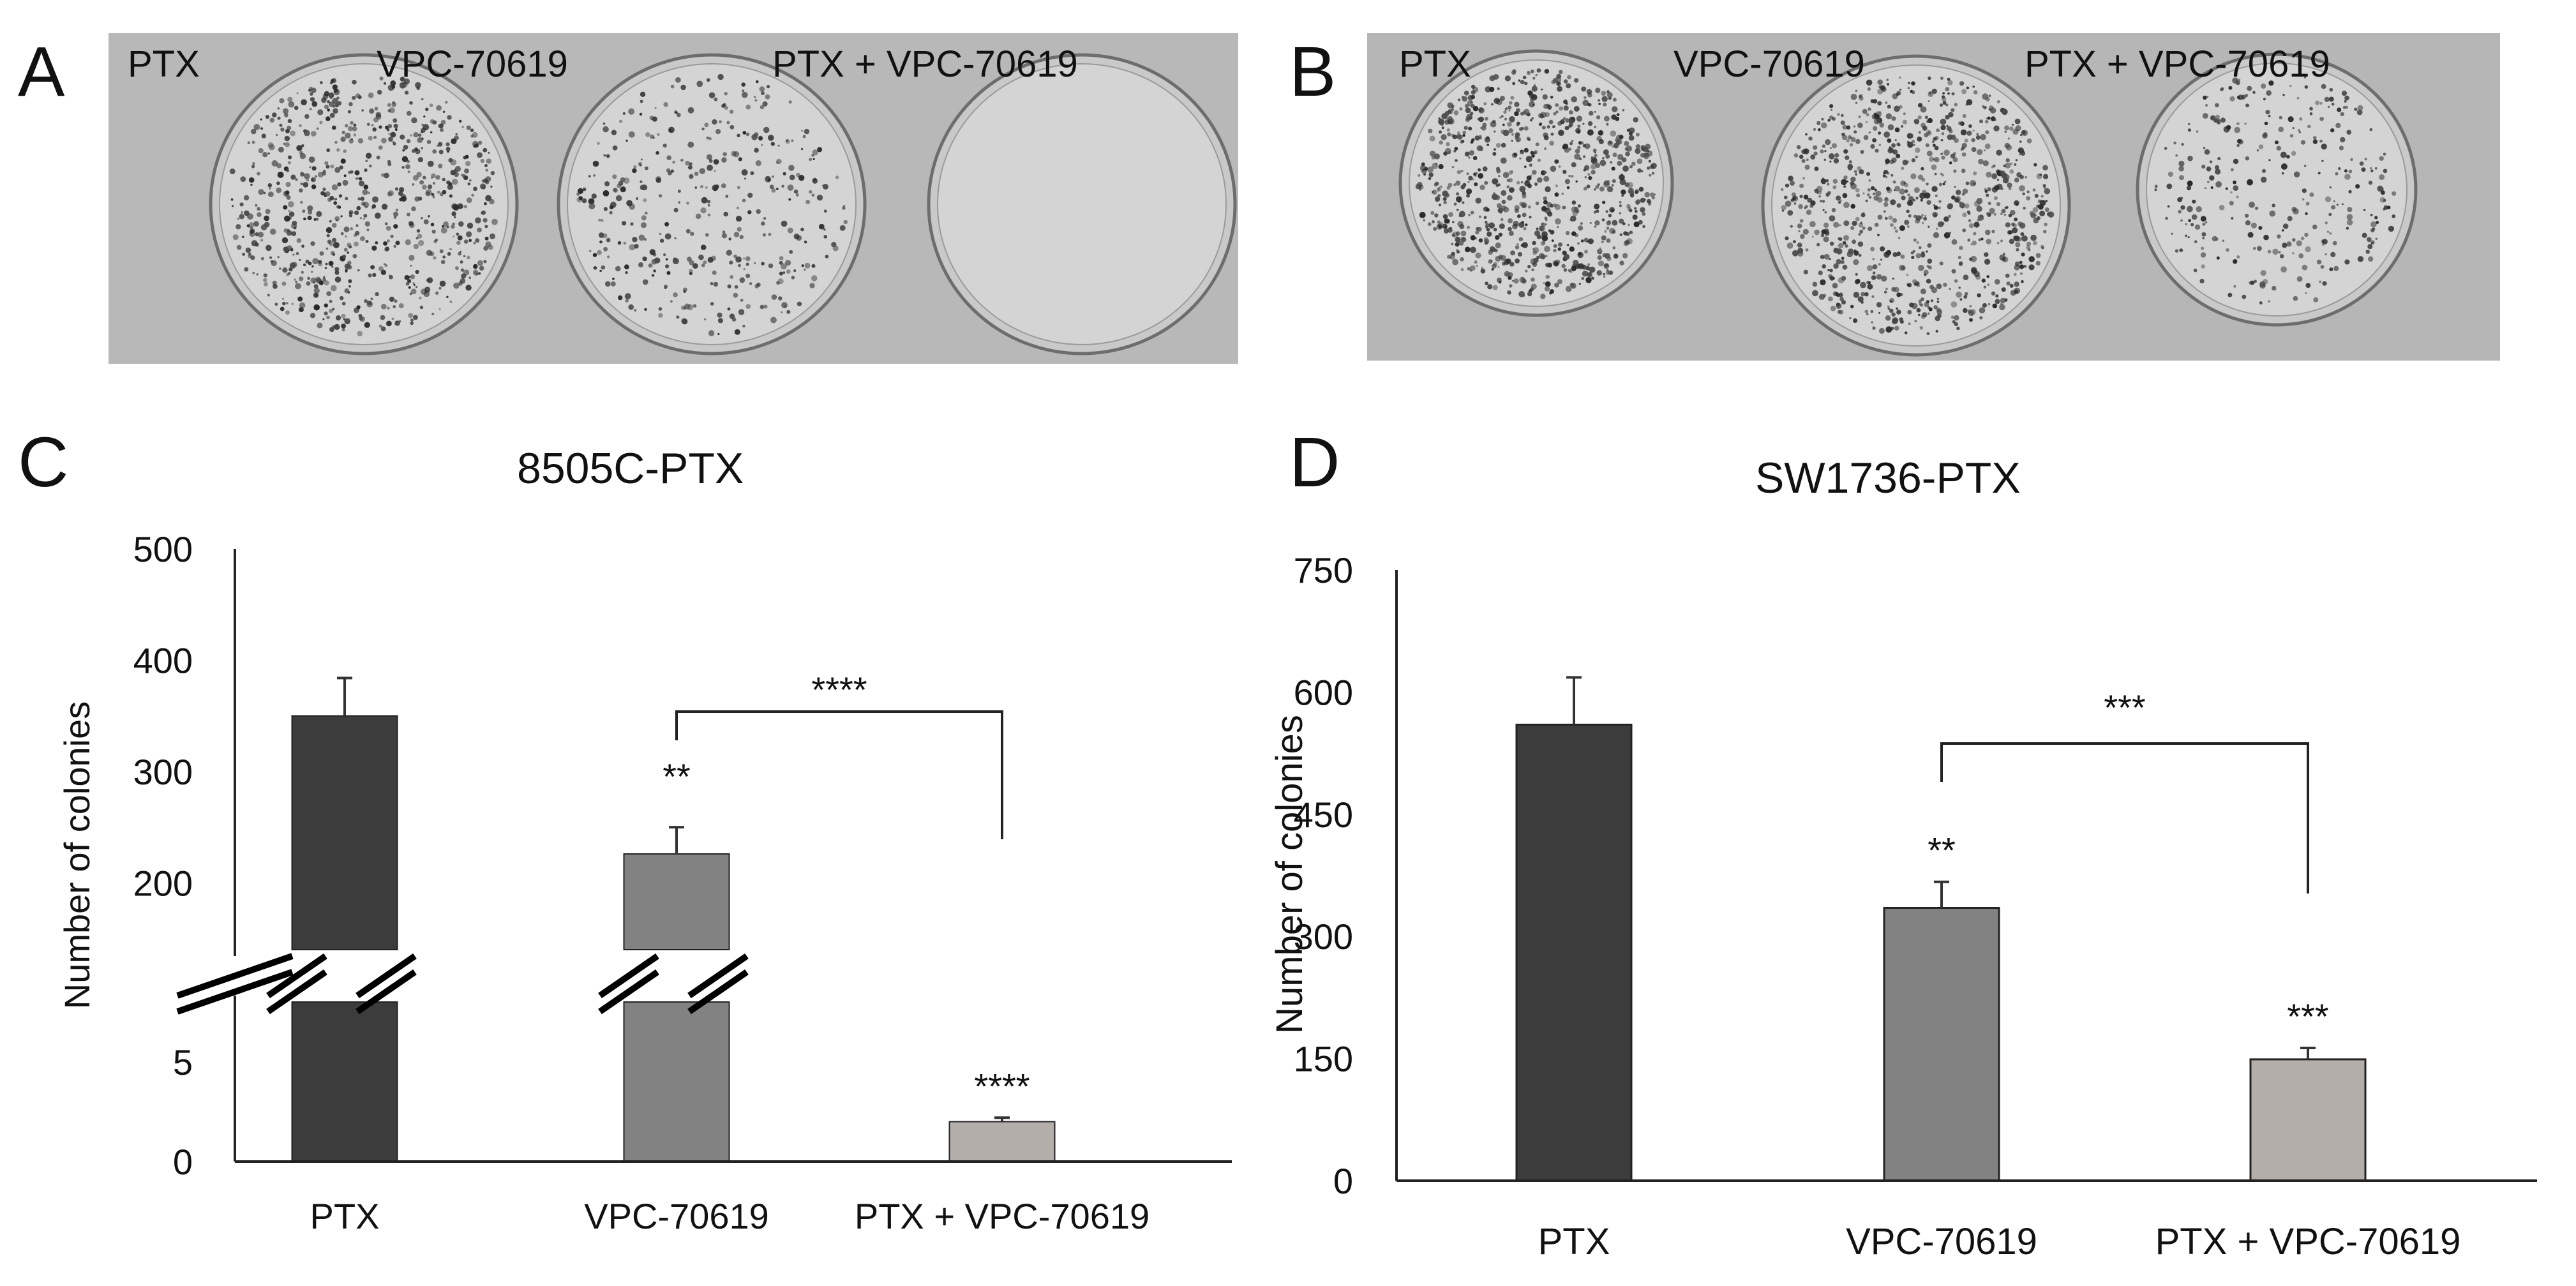  I want to click on break-mark, so click(628, 992).